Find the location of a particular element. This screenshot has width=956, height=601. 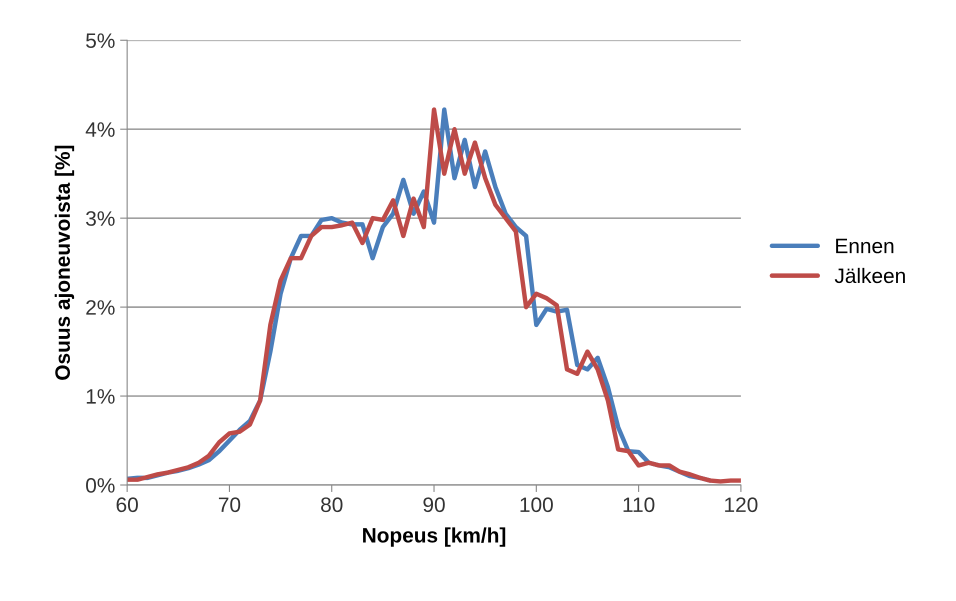

legend-label: Jälkeen is located at coordinates (869, 276).